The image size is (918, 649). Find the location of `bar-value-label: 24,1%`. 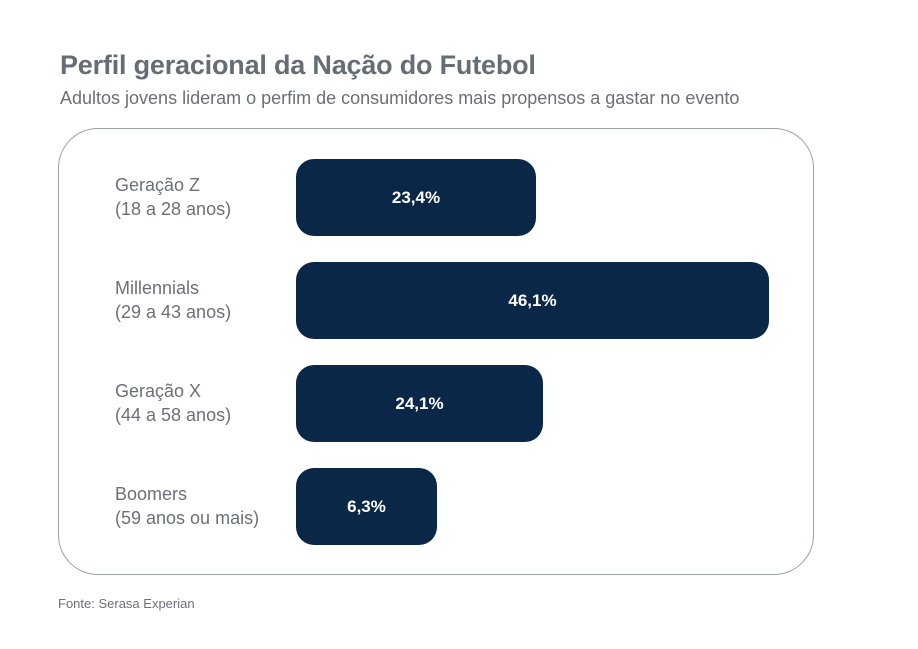

bar-value-label: 24,1% is located at coordinates (419, 403).